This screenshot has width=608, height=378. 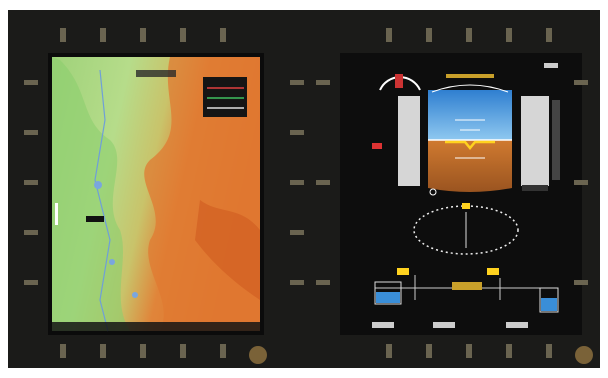 I want to click on river, so click(x=102, y=200).